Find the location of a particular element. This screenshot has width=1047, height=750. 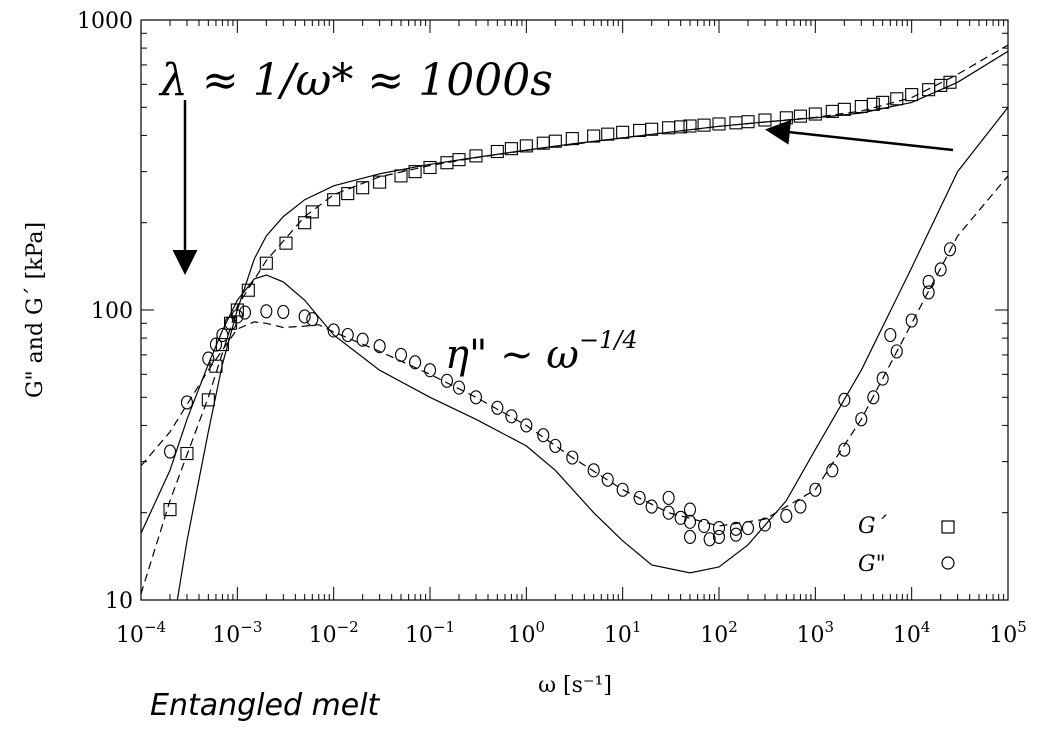

x-tick-label: 10¹ is located at coordinates (623, 633).